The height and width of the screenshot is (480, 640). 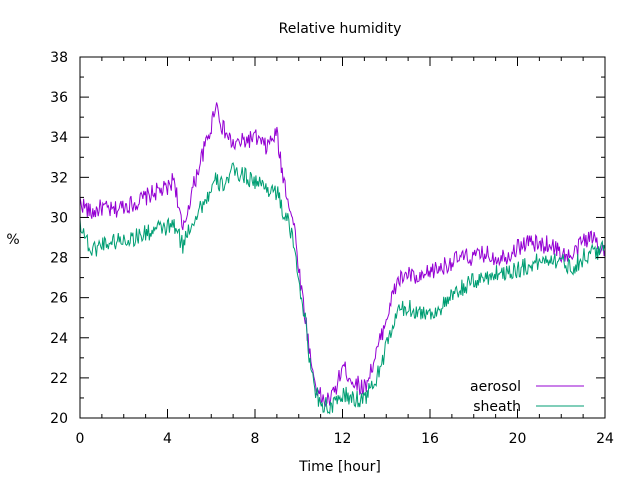 I want to click on x-tick-label: 8, so click(x=255, y=439).